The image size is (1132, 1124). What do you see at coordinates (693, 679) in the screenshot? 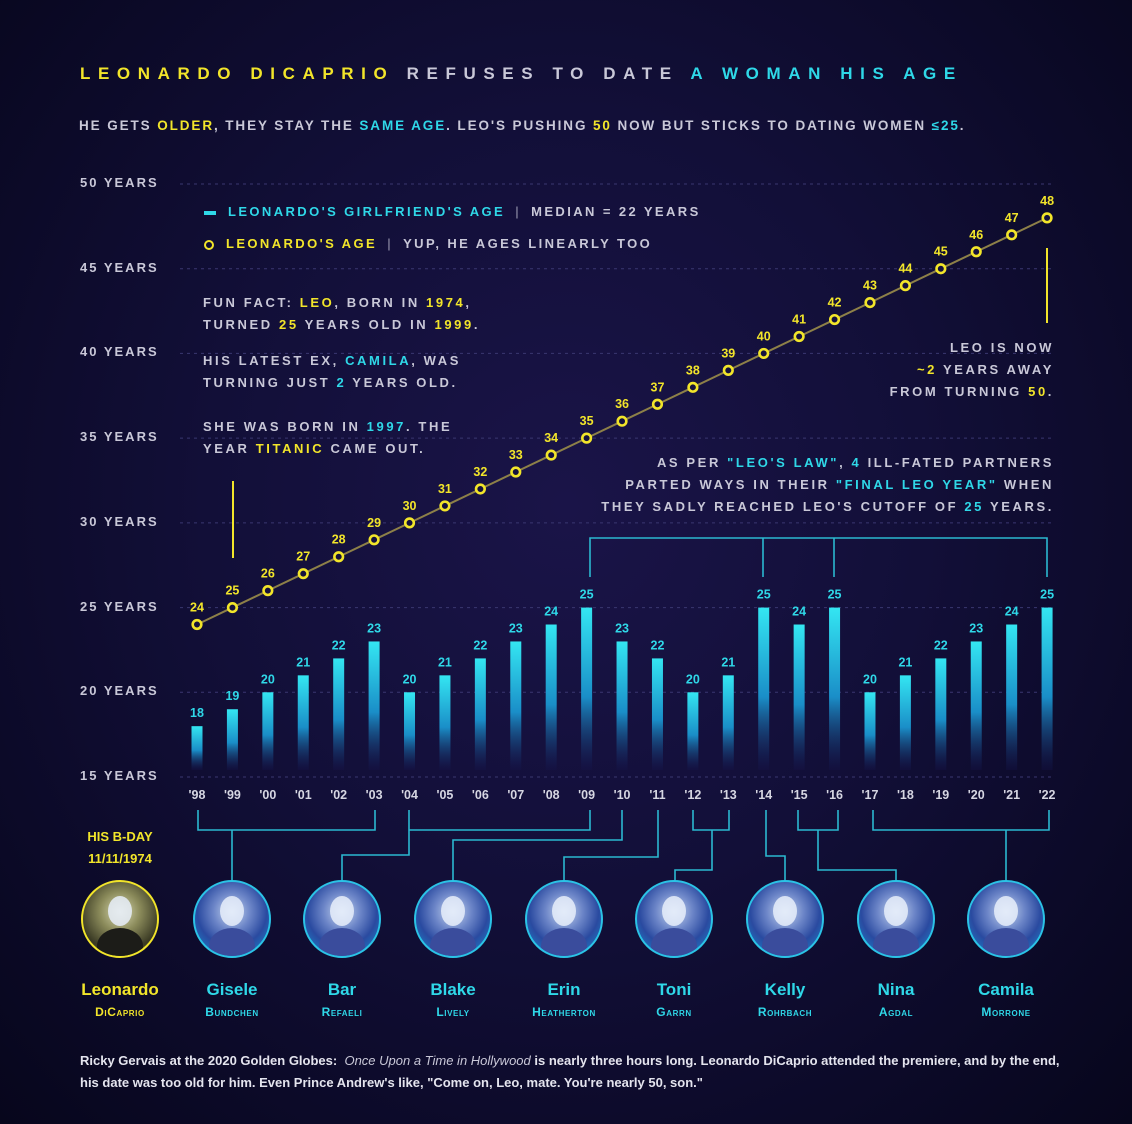
I see `bar-value-label: 20` at bounding box center [693, 679].